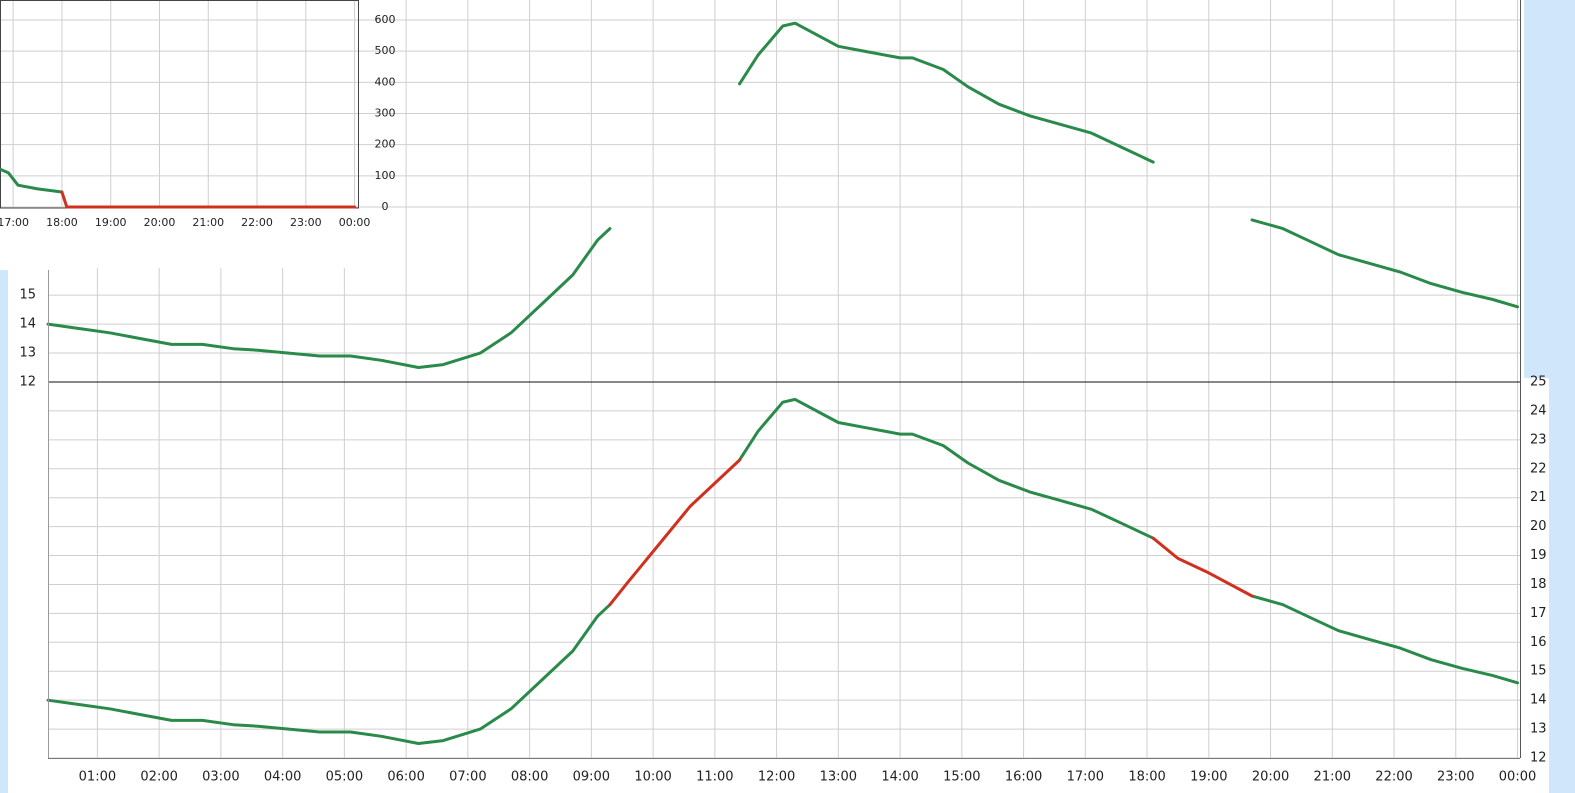  Describe the element at coordinates (405, 777) in the screenshot. I see `x-tick-label: 06:00` at that location.